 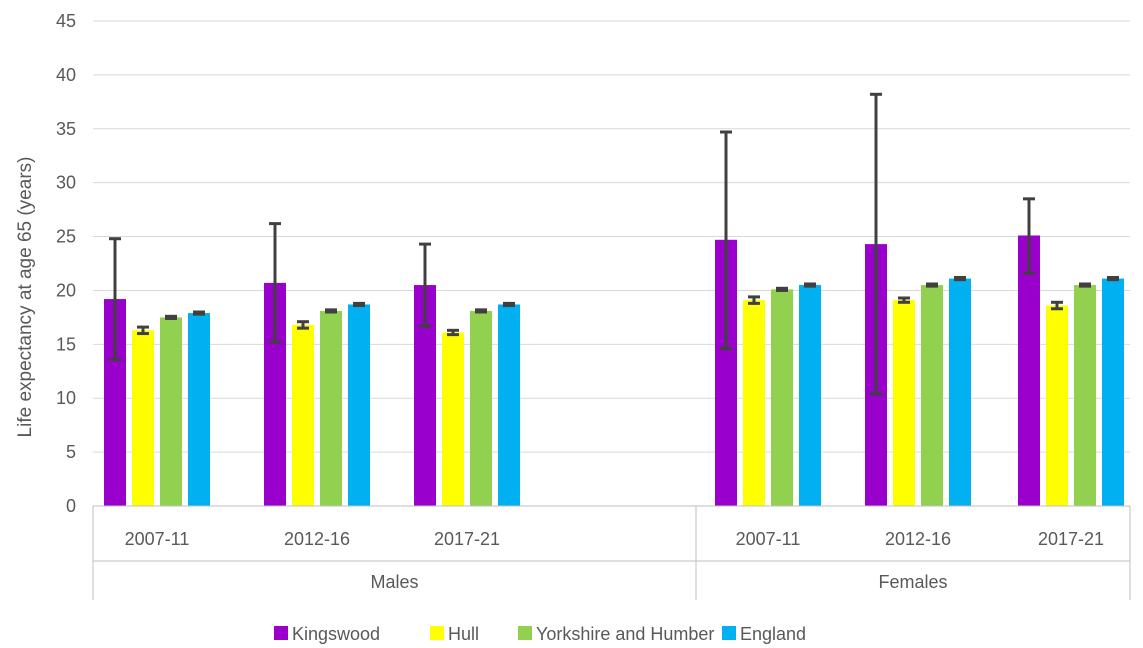 I want to click on y-axis-label: Life expectancy at age 65 (years), so click(x=25, y=297).